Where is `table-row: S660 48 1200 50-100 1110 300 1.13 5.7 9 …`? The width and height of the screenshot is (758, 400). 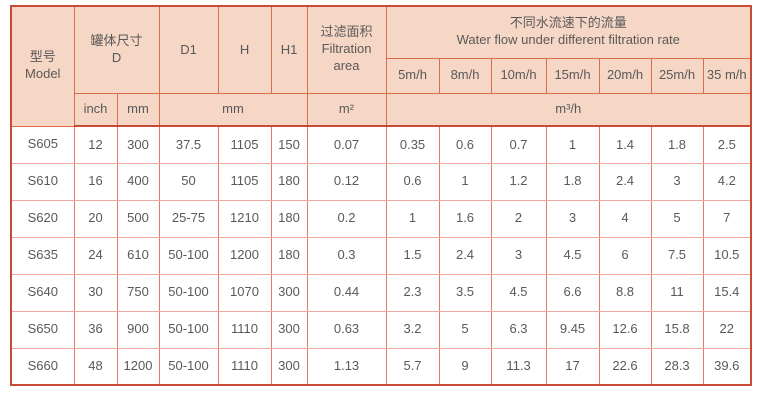
table-row: S660 48 1200 50-100 1110 300 1.13 5.7 9 … is located at coordinates (381, 366).